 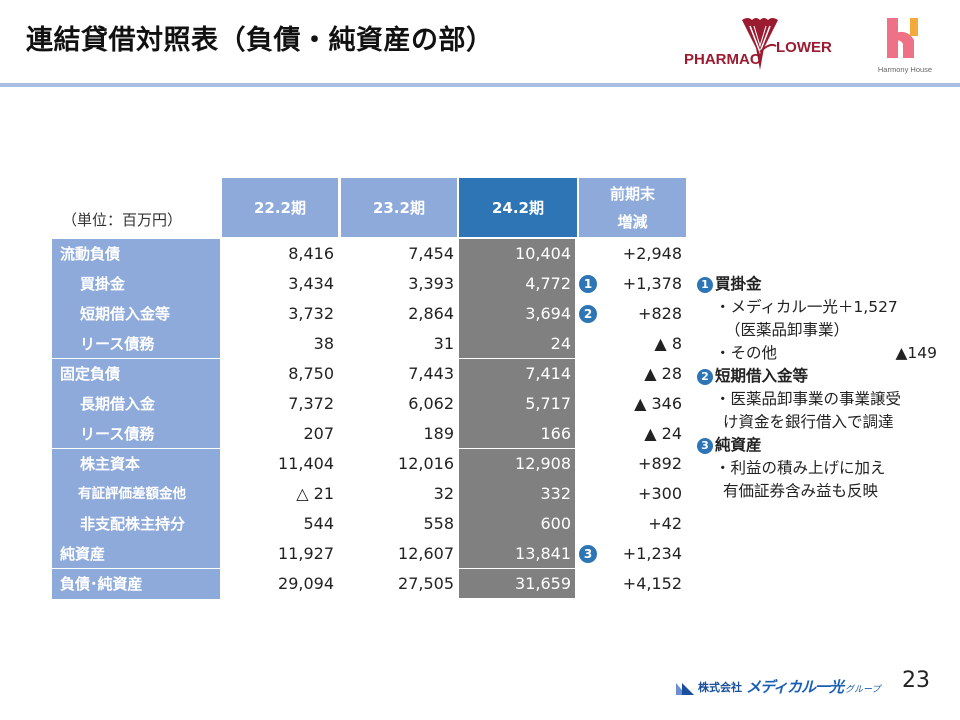 What do you see at coordinates (426, 463) in the screenshot?
I see `value-23-2: 12,016` at bounding box center [426, 463].